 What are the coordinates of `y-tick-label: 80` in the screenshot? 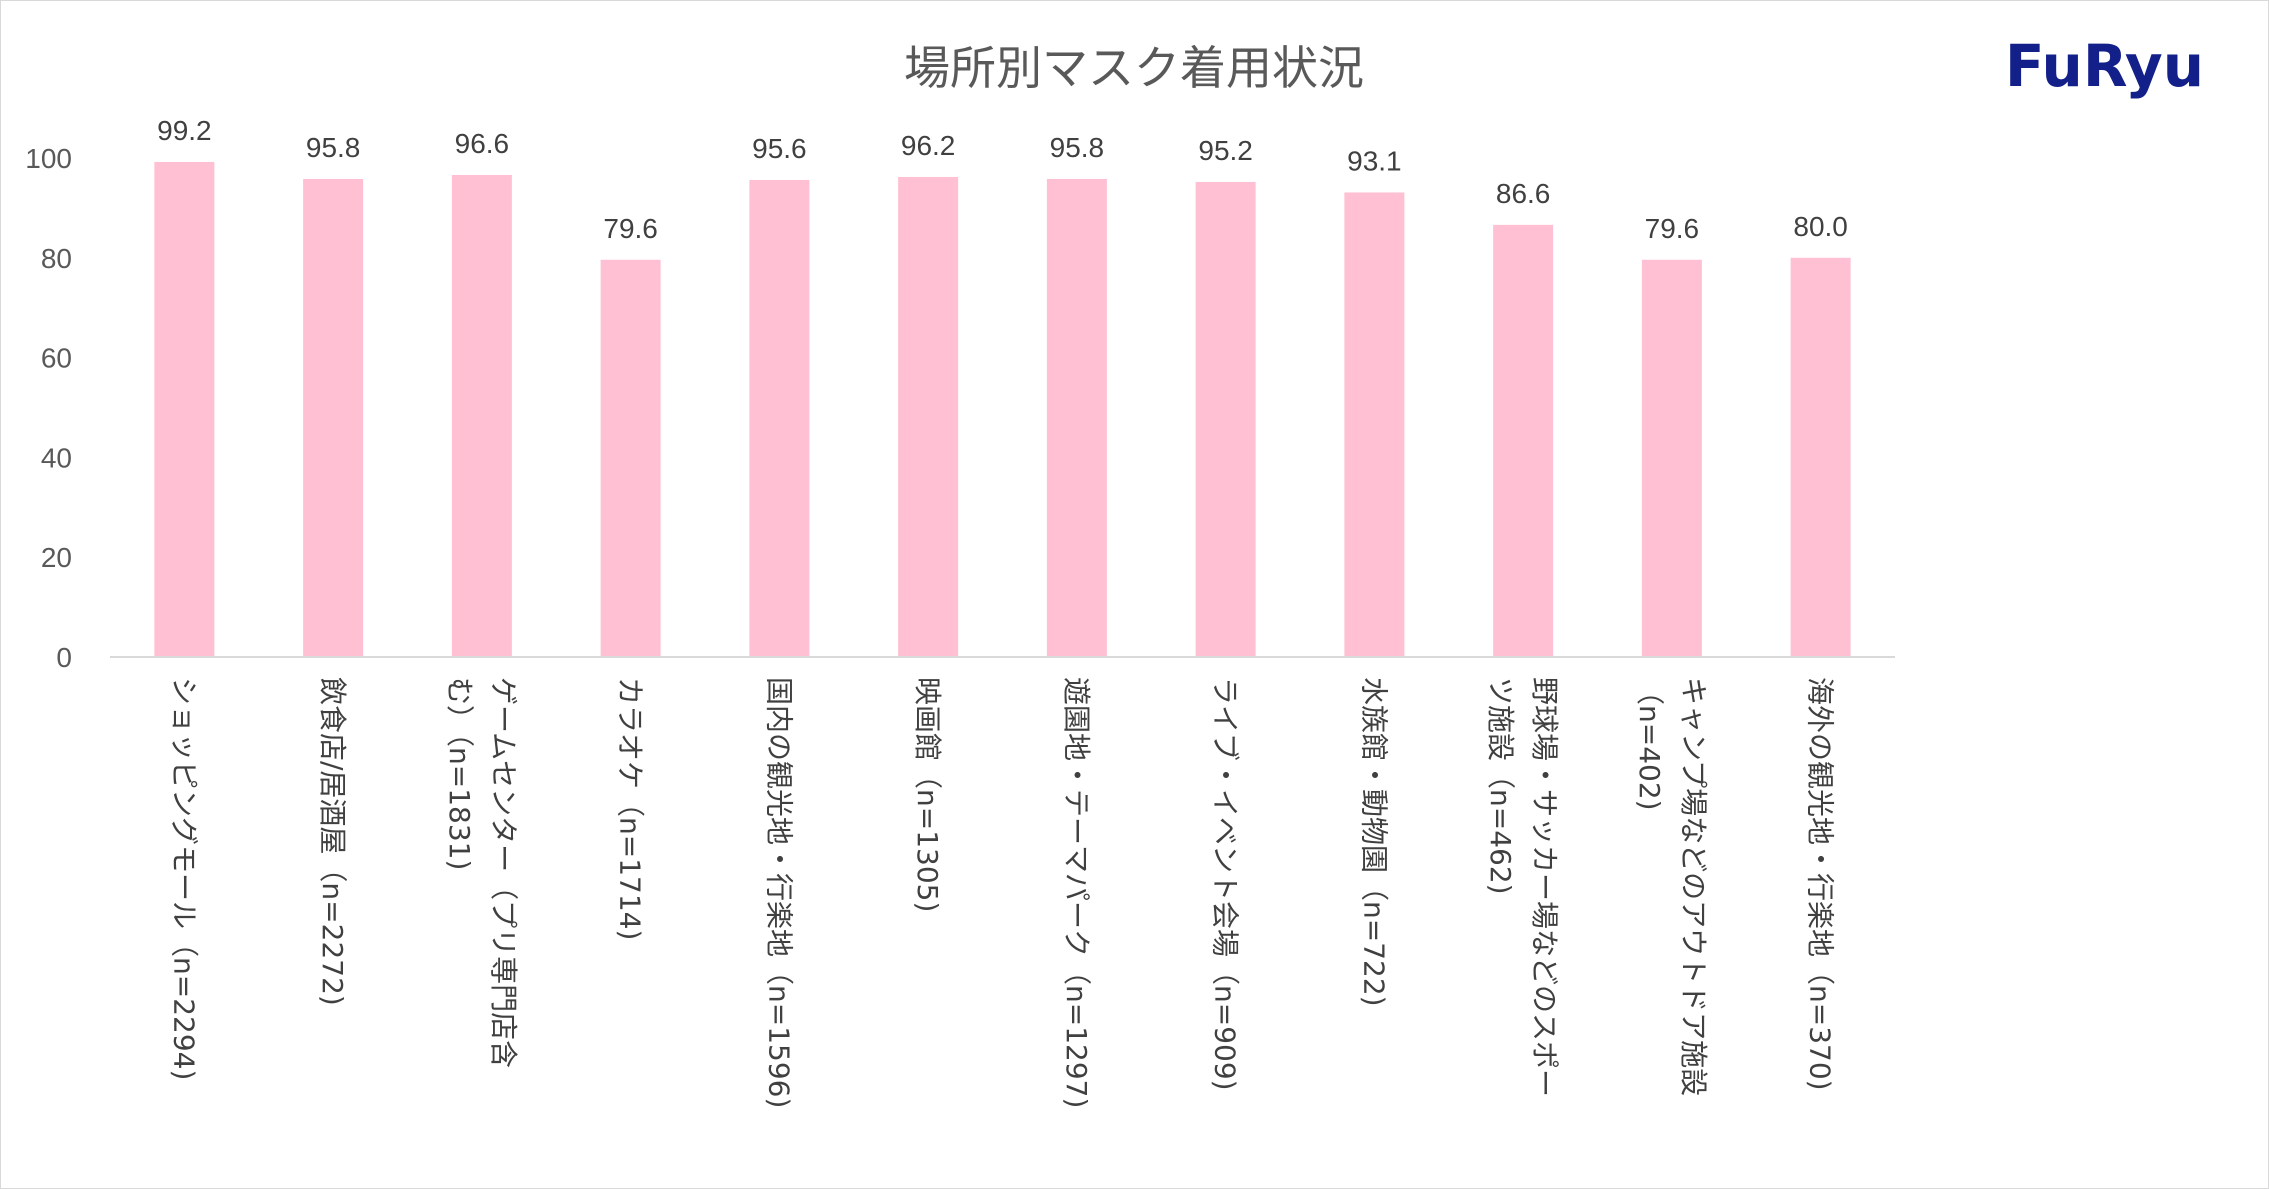 It's located at (56, 258).